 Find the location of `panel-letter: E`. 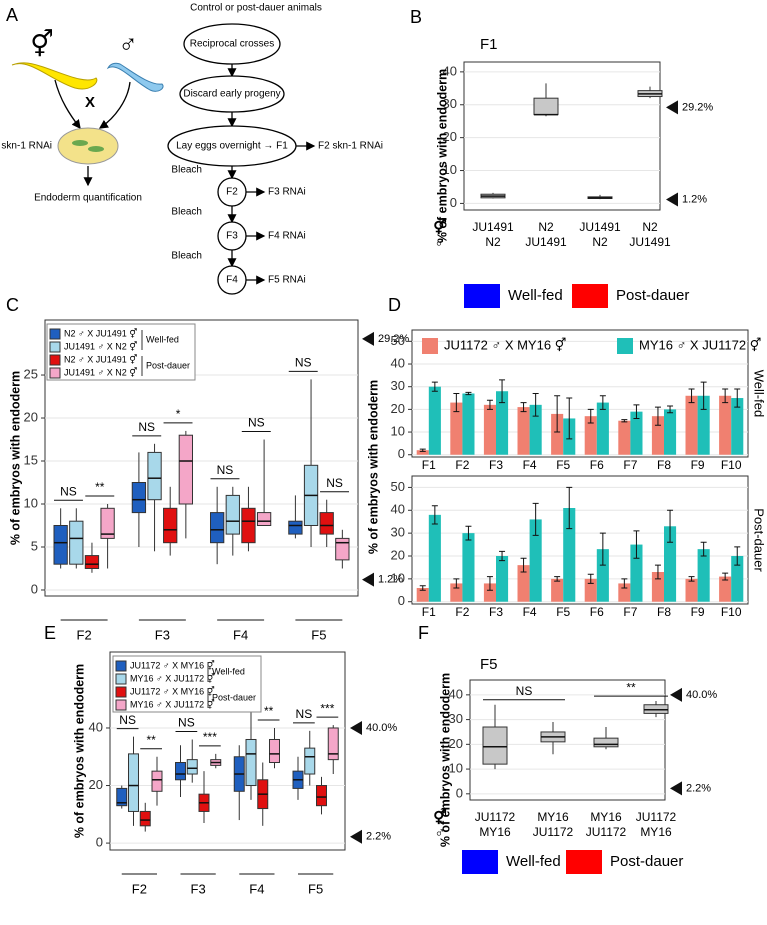

panel-letter: E is located at coordinates (50, 633).